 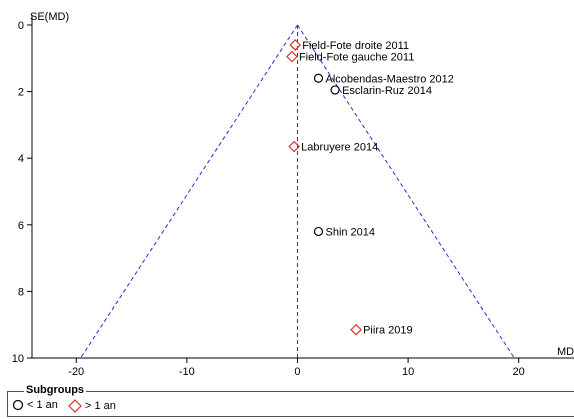 I want to click on y-tick-label: 4, so click(x=21, y=159).